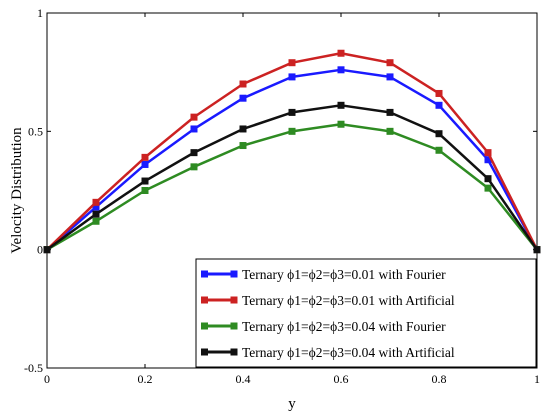 This screenshot has width=550, height=418. I want to click on x-tick-label: 0, so click(47, 379).